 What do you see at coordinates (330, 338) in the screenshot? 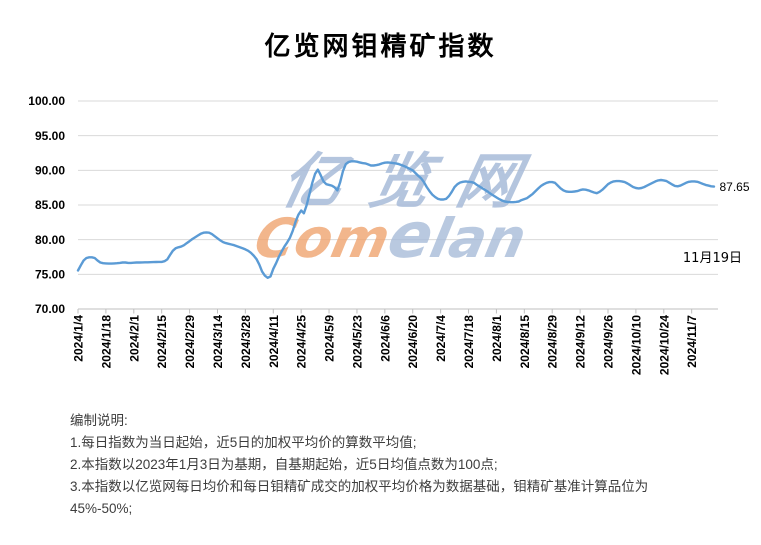
I see `x-axis-label: 2024/5/9` at bounding box center [330, 338].